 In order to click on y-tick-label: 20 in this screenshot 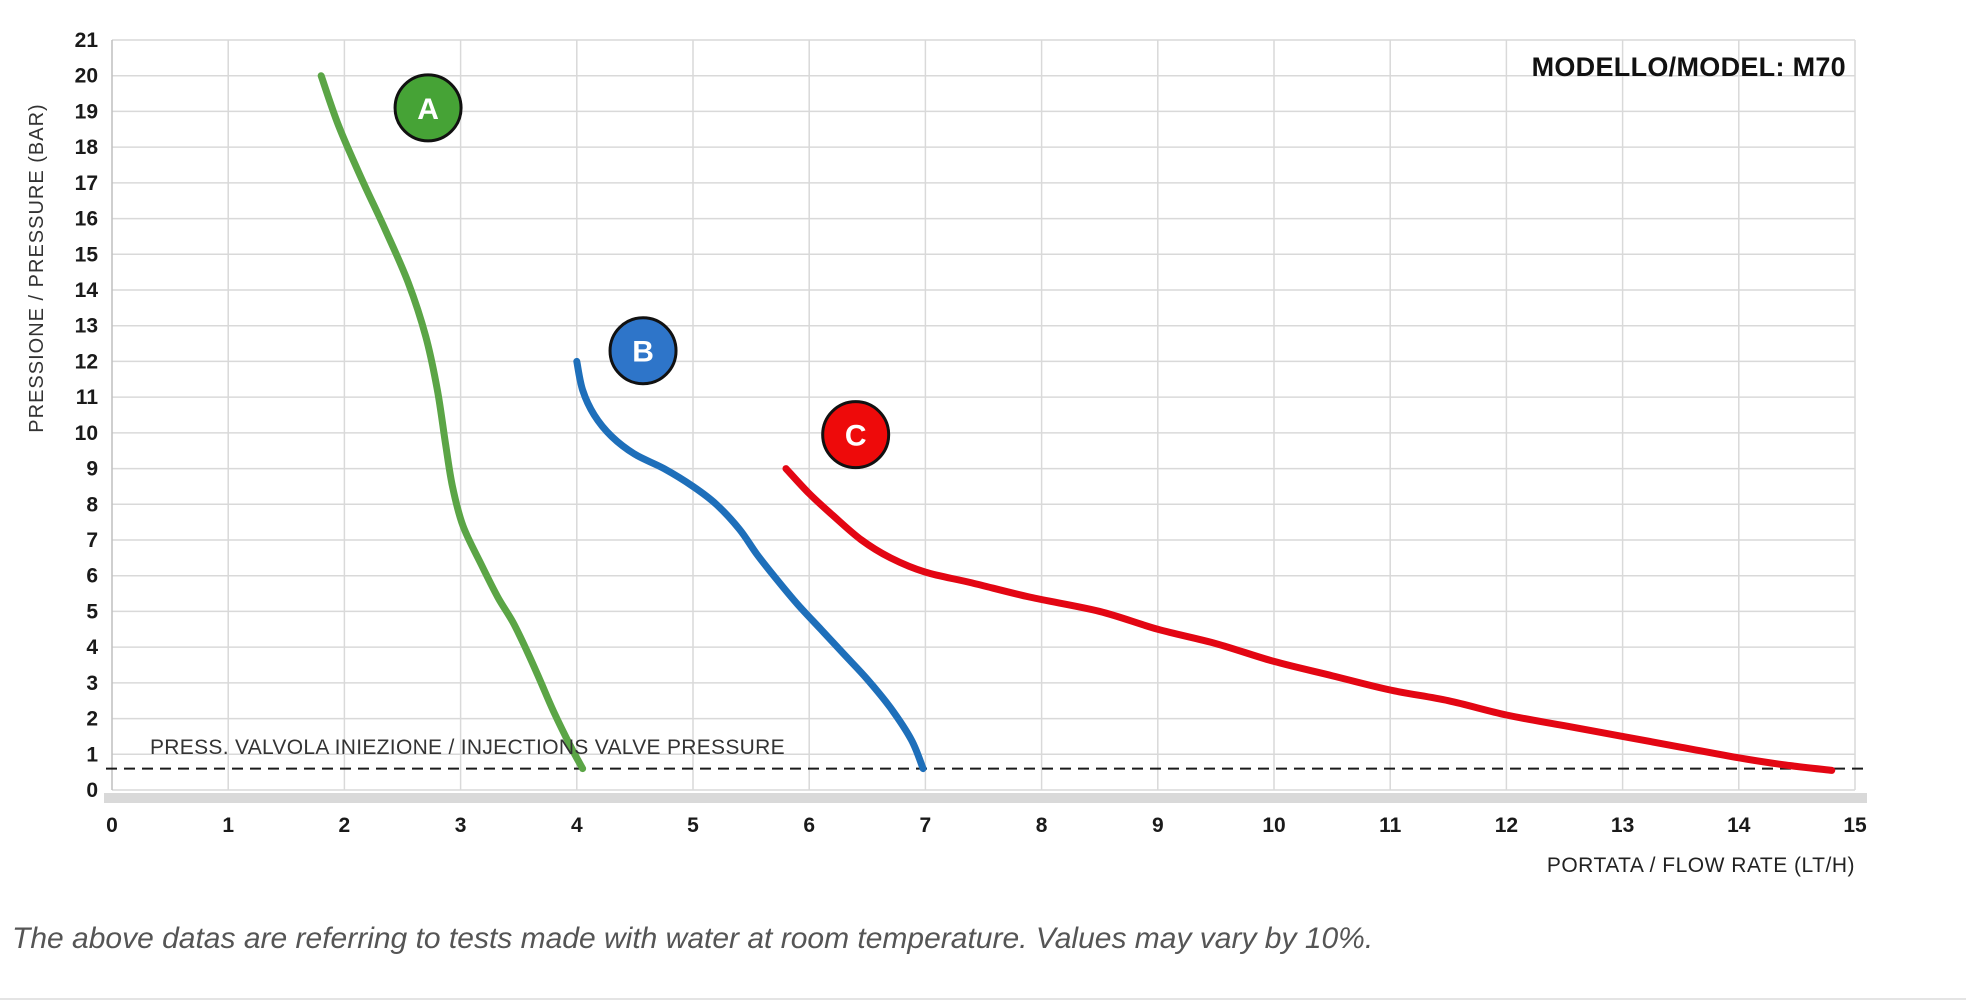, I will do `click(86, 76)`.